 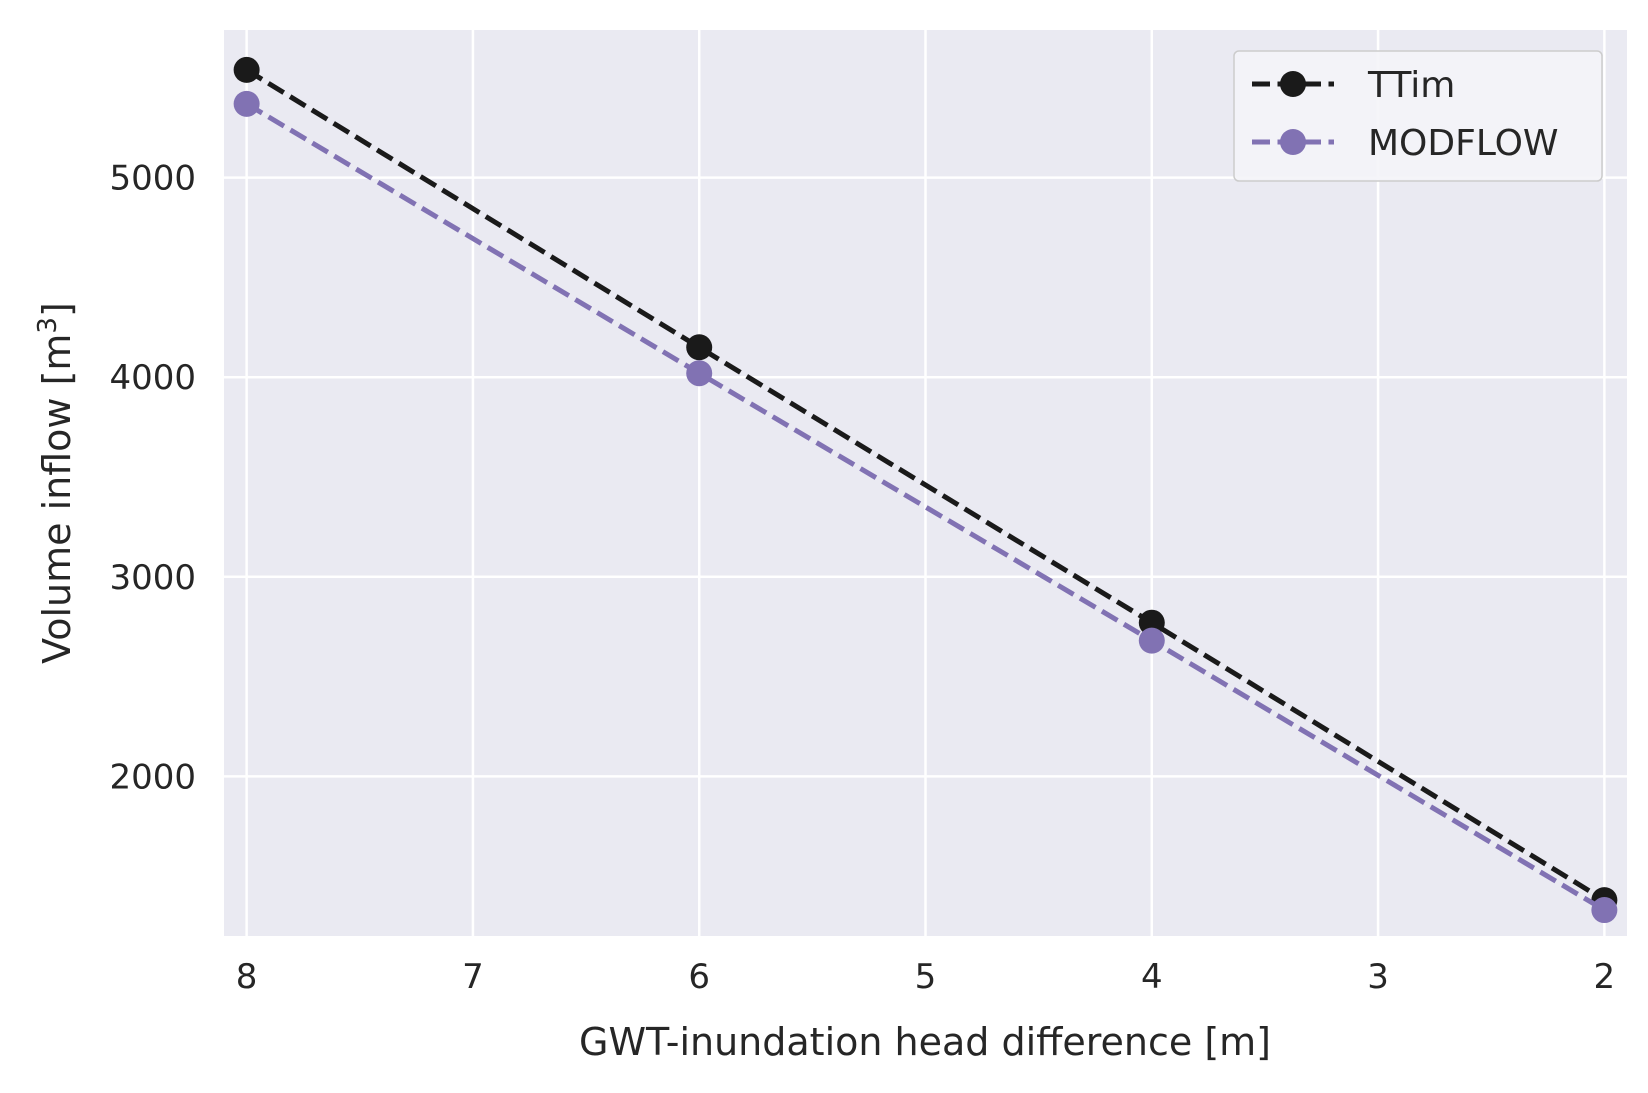 What do you see at coordinates (1293, 142) in the screenshot?
I see `legend-marker-modflow` at bounding box center [1293, 142].